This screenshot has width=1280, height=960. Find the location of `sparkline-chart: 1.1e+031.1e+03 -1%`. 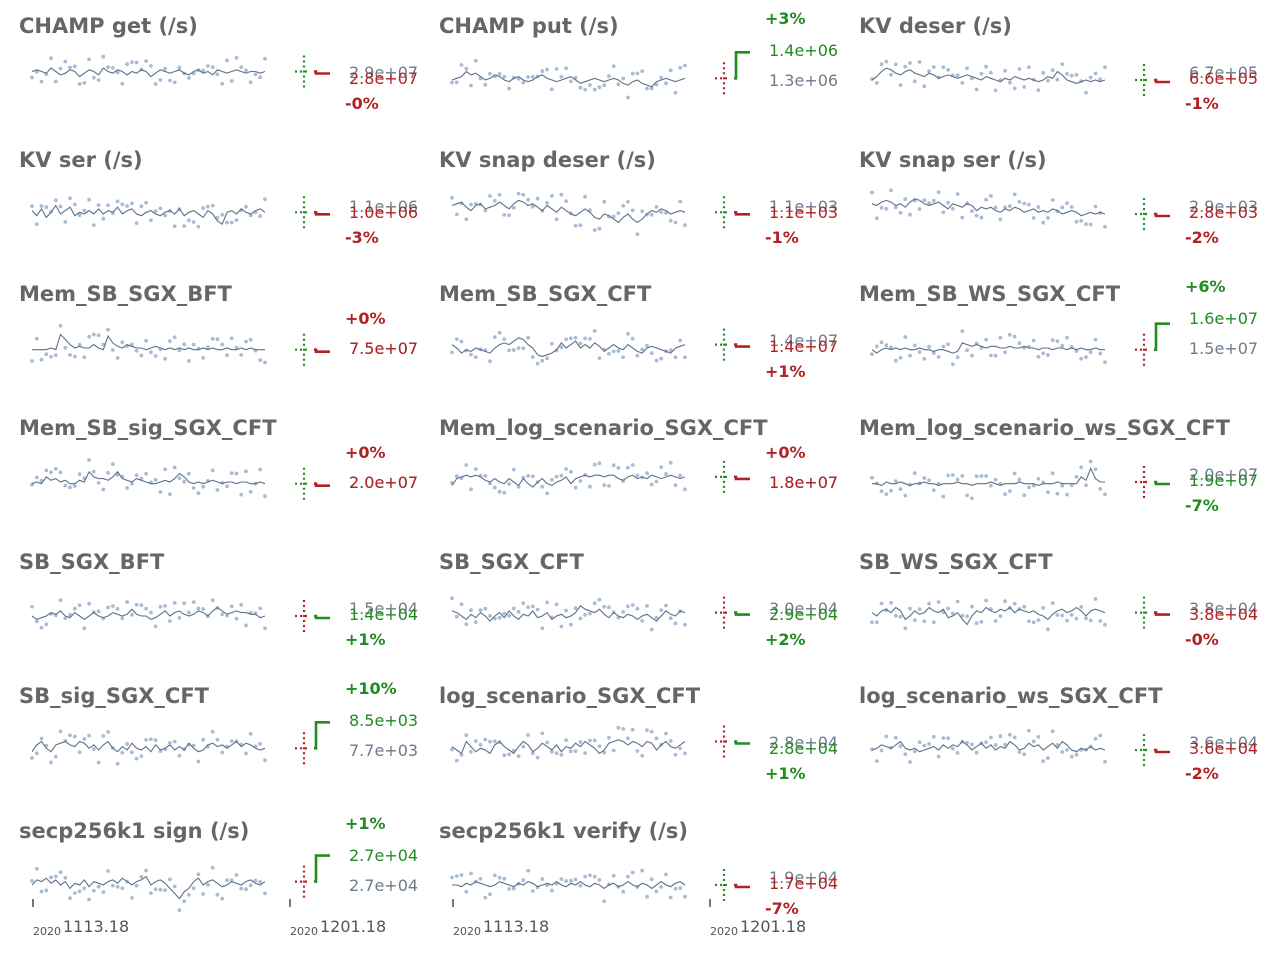

sparkline-chart: 1.1e+031.1e+03 -1% is located at coordinates (644, 219).